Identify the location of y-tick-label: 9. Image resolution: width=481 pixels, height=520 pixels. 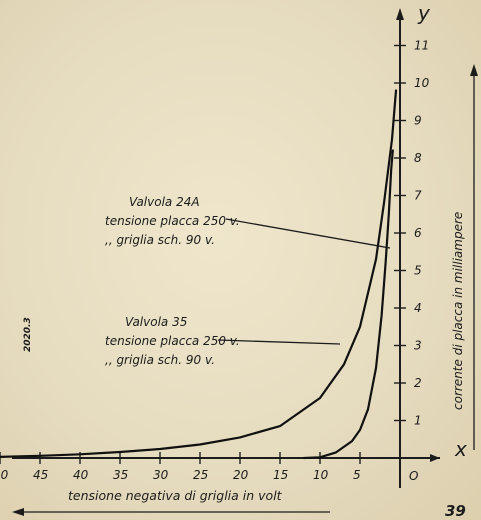
(418, 121).